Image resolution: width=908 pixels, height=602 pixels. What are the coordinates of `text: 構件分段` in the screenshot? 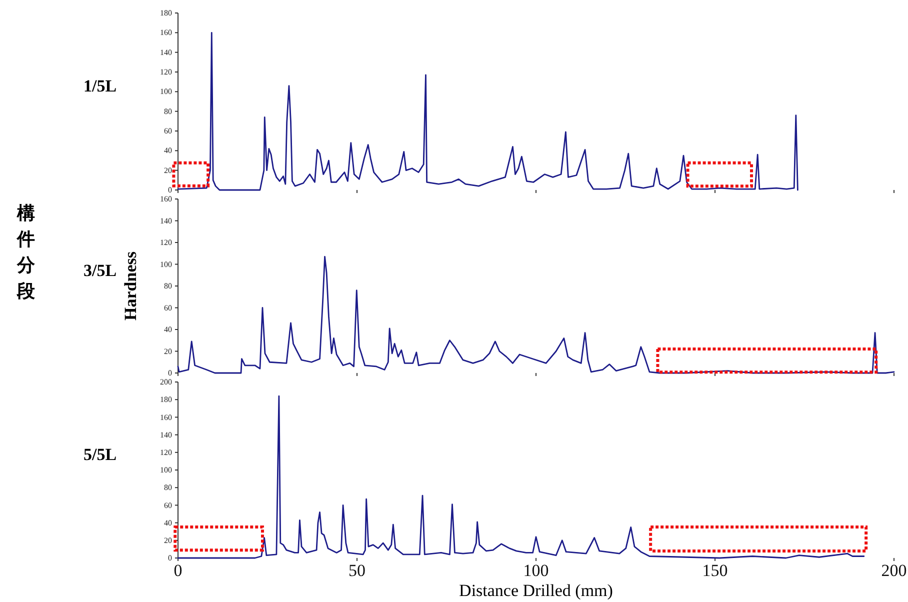 It's located at (26, 252).